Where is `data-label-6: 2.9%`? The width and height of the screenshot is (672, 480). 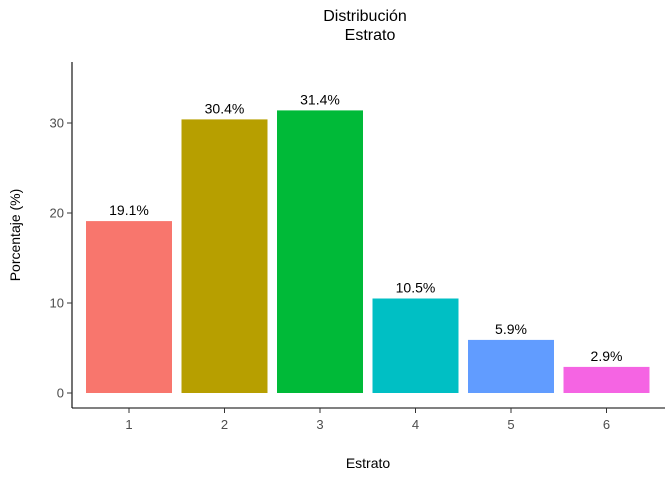 data-label-6: 2.9% is located at coordinates (607, 356).